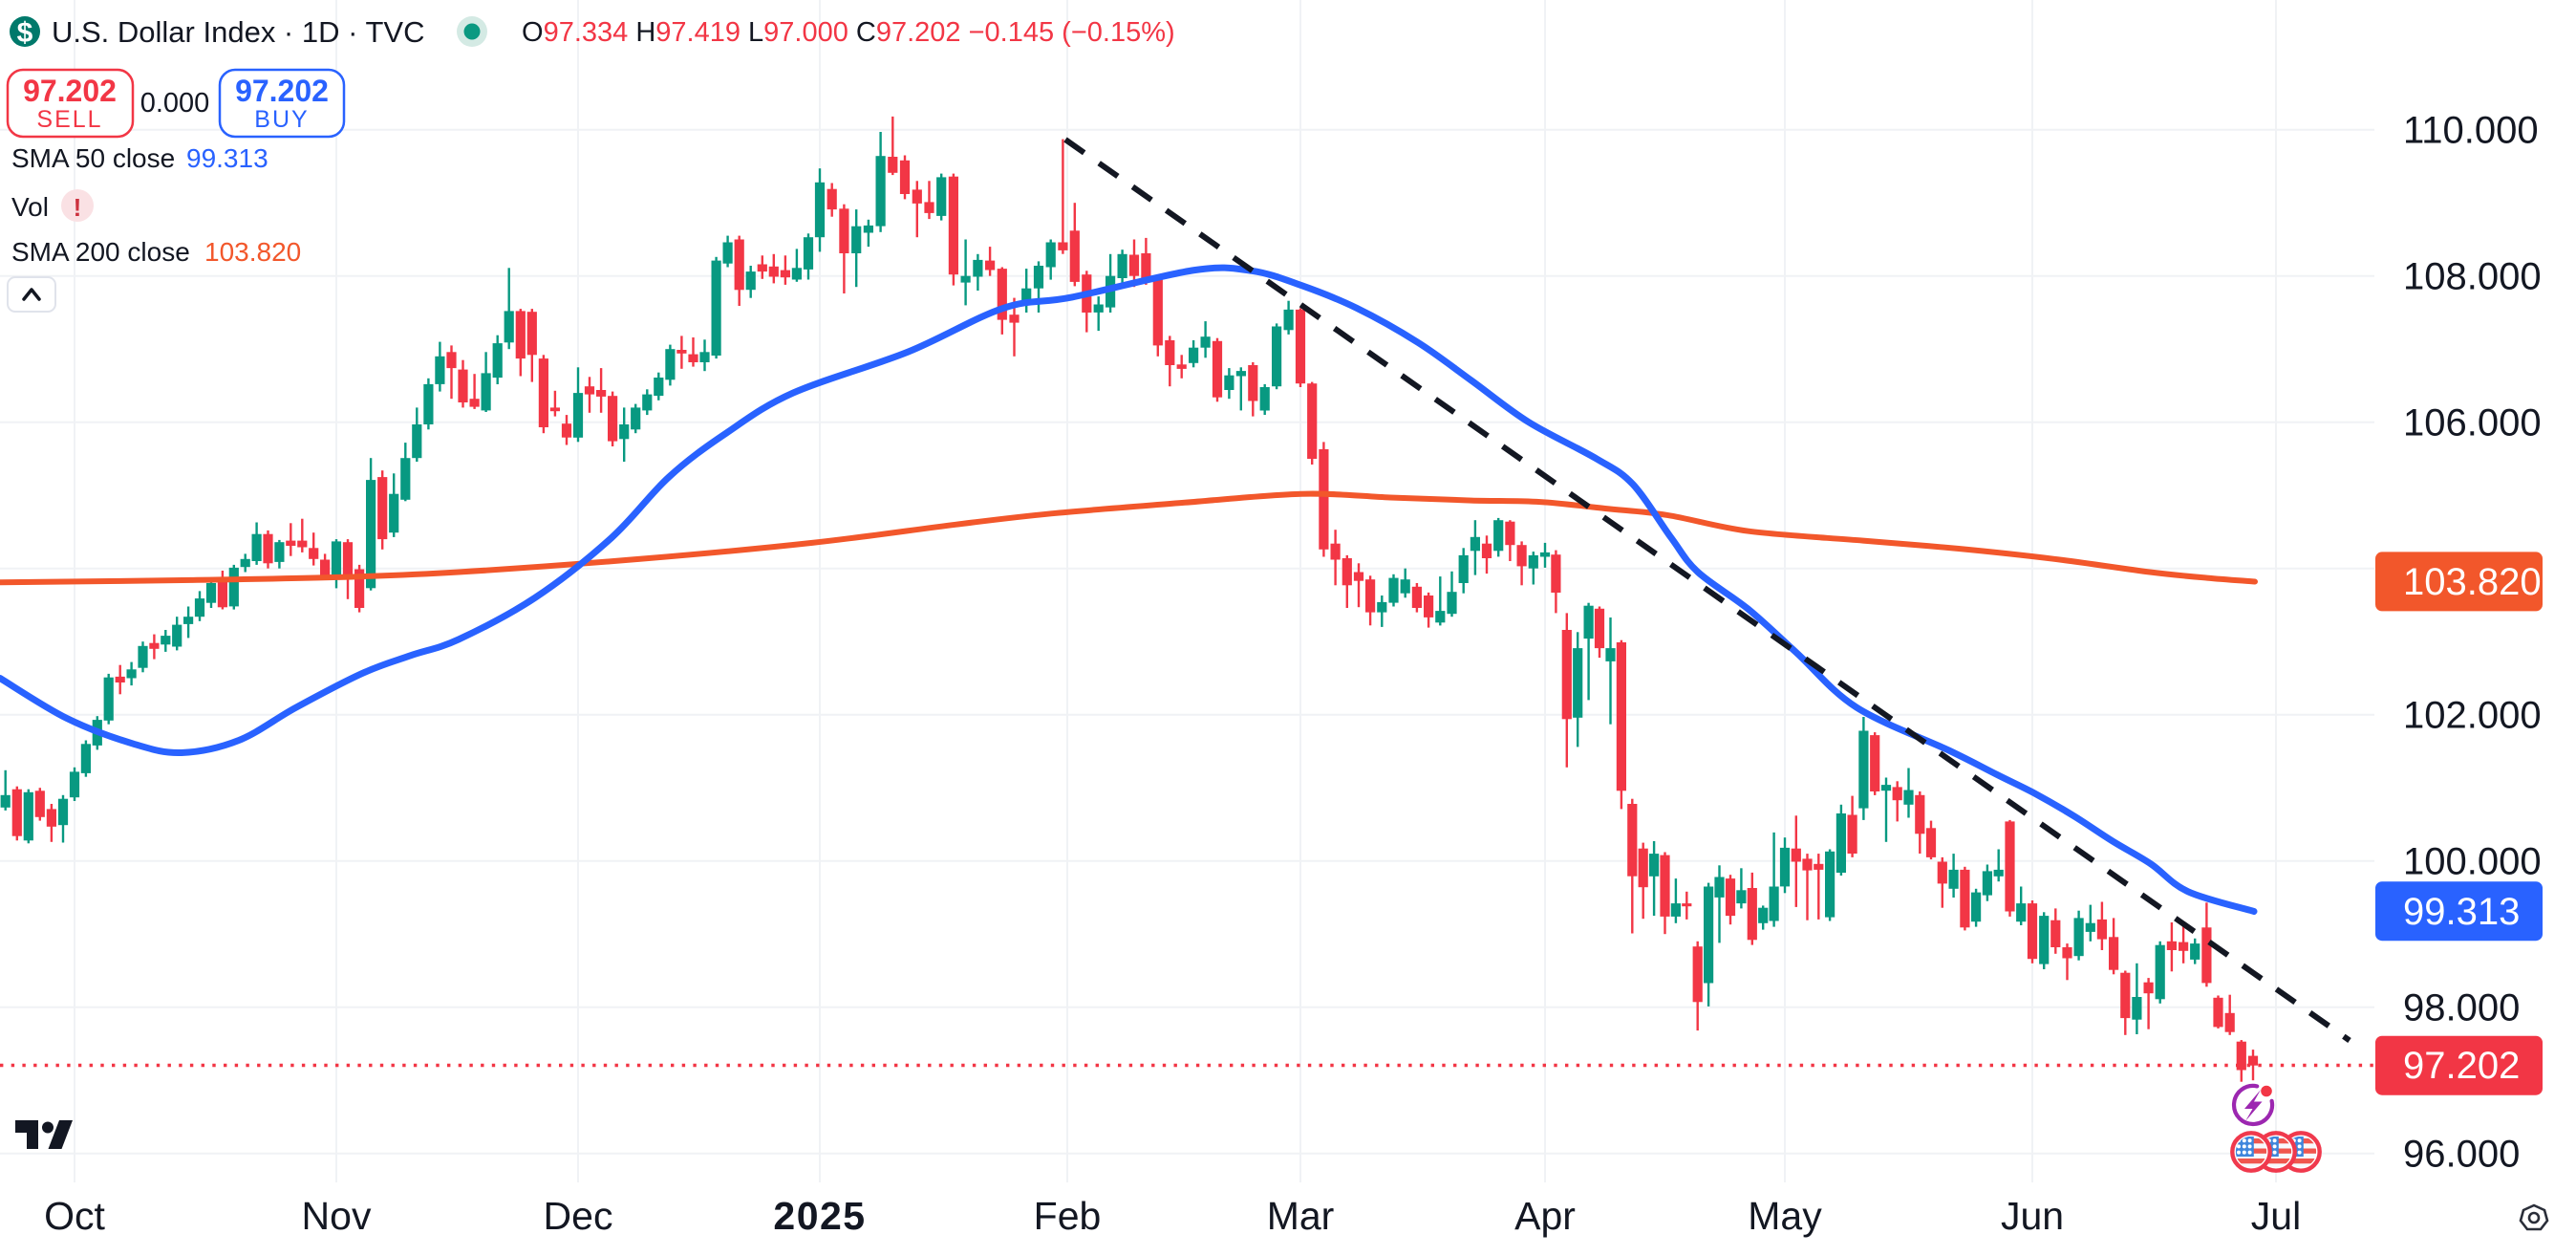  What do you see at coordinates (819, 1216) in the screenshot?
I see `svg-text: 2025` at bounding box center [819, 1216].